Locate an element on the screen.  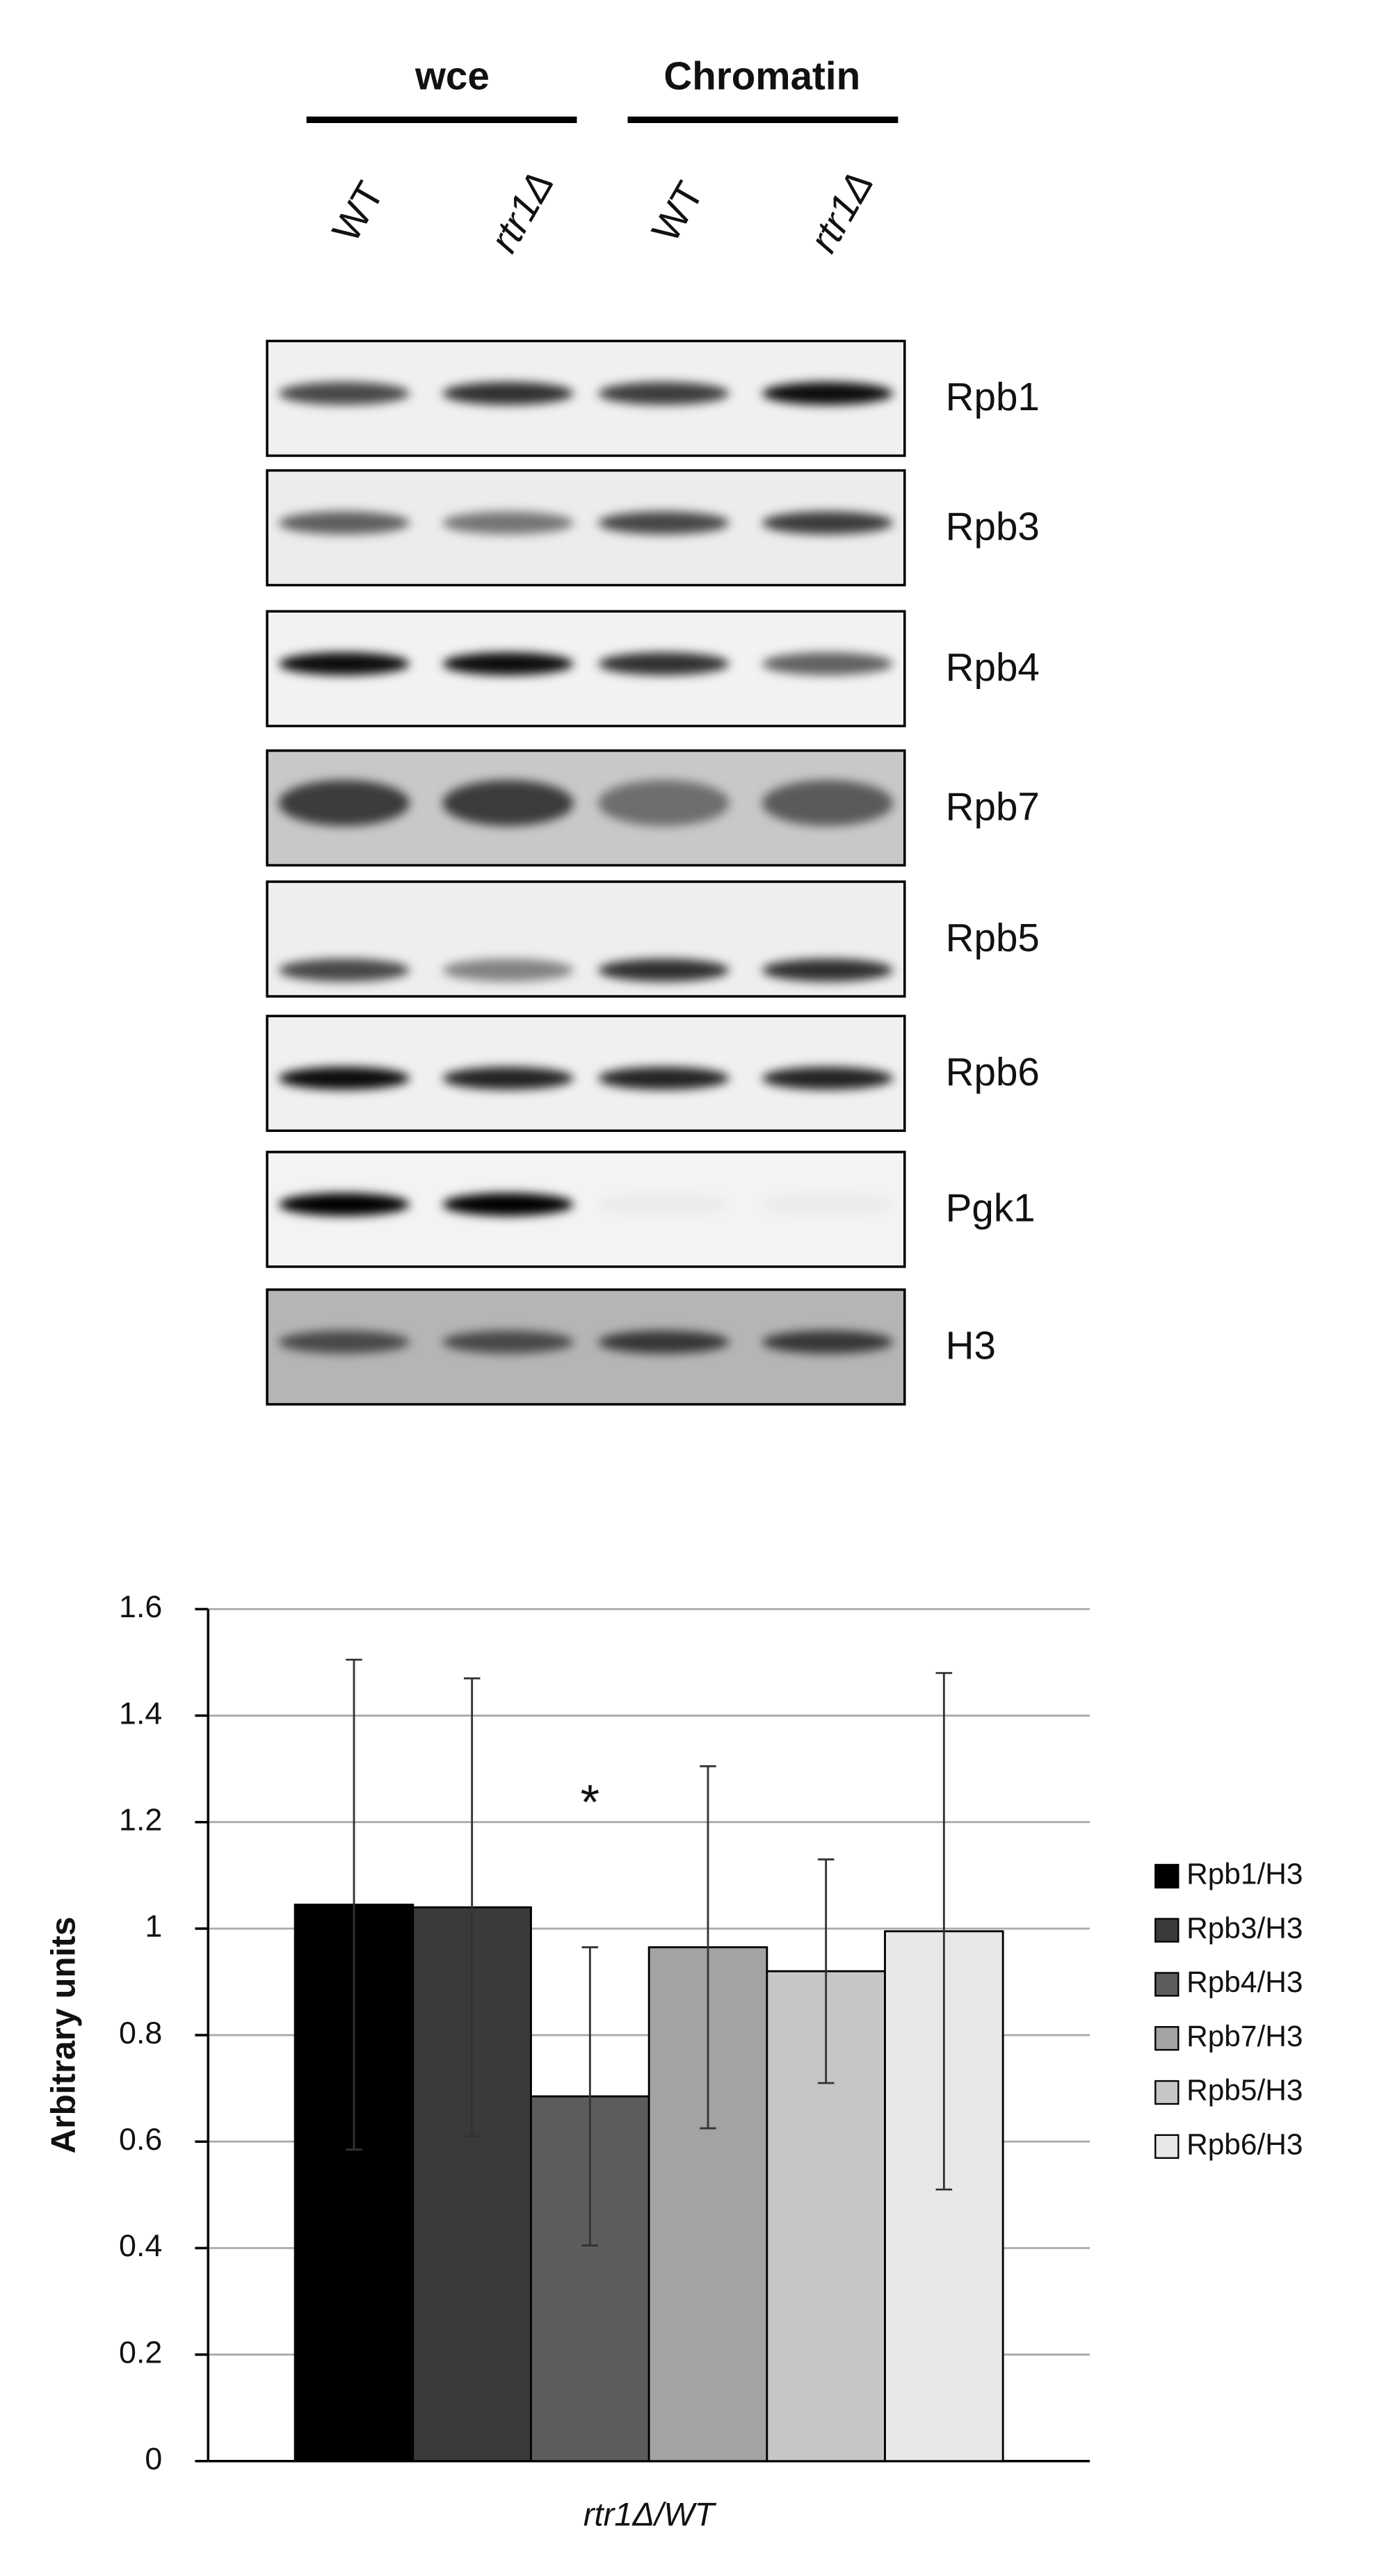
annotation: * is located at coordinates (590, 1801).